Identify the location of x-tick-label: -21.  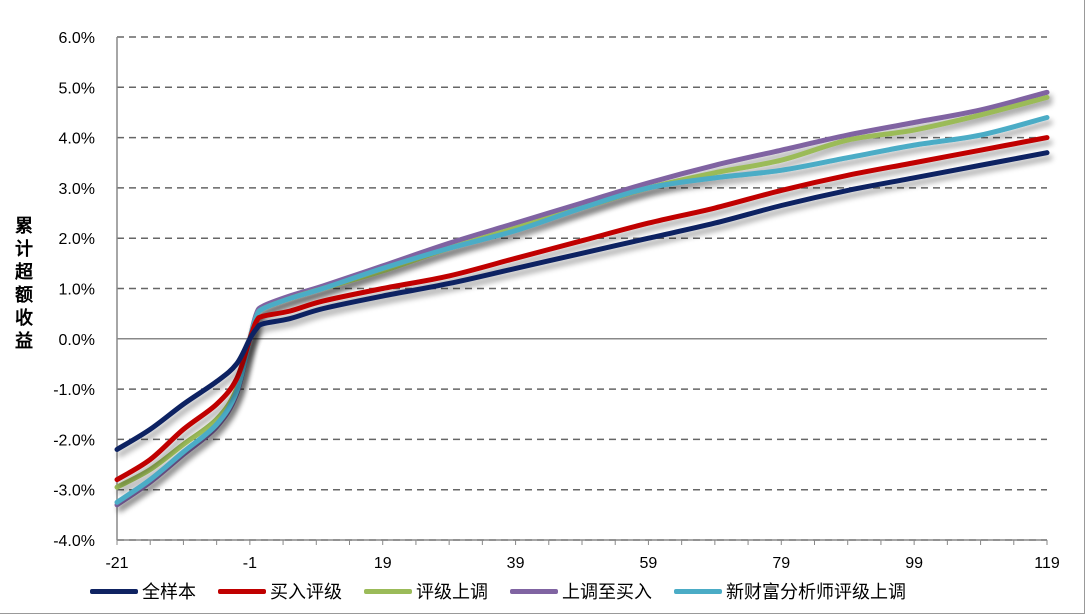
(116, 563).